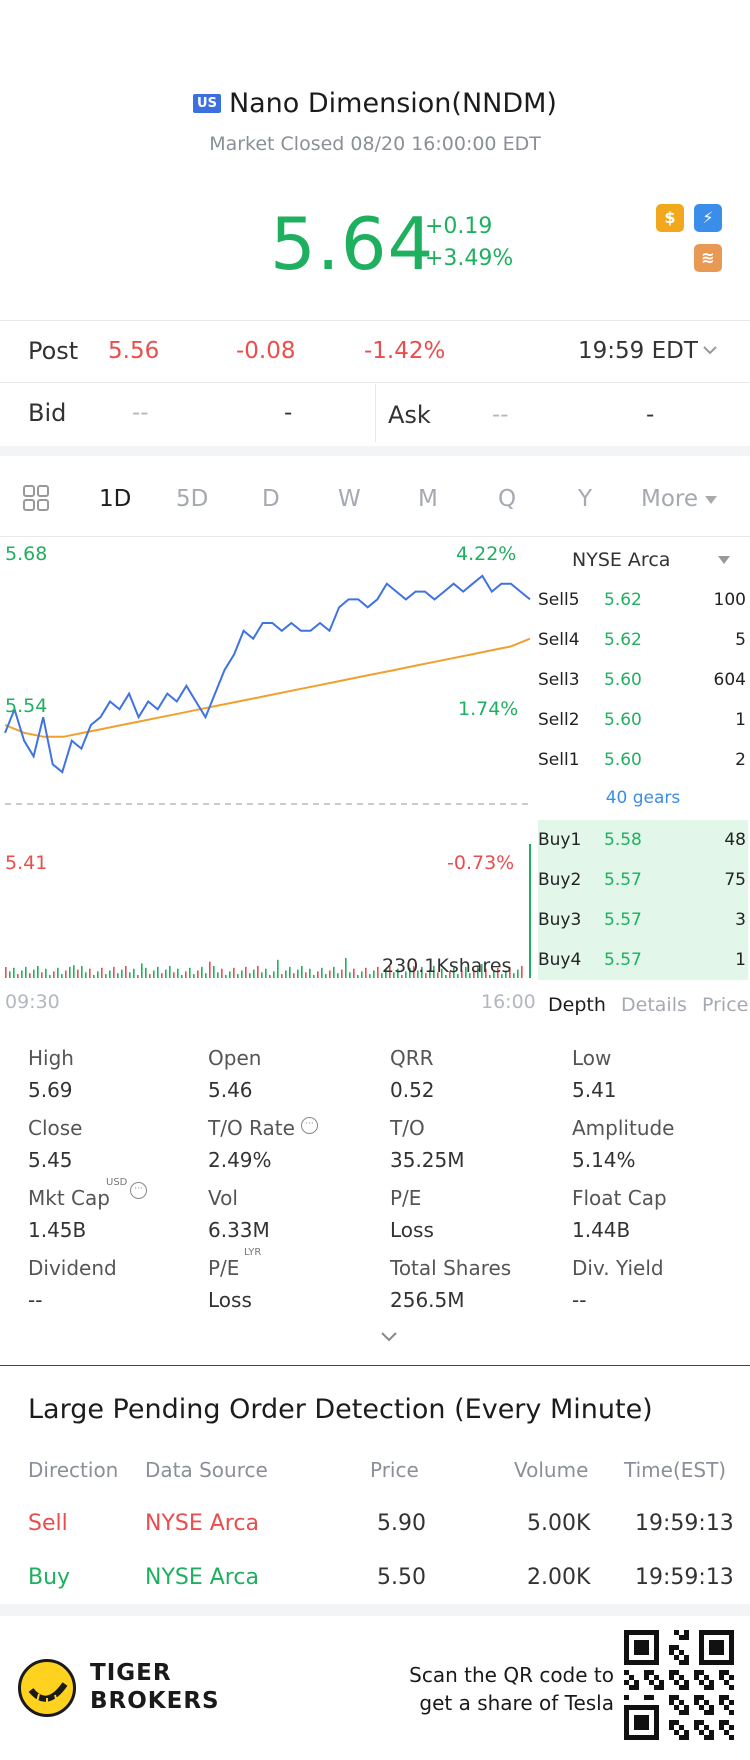 This screenshot has height=1760, width=750. Describe the element at coordinates (192, 499) in the screenshot. I see `tab-5d: 5D` at that location.